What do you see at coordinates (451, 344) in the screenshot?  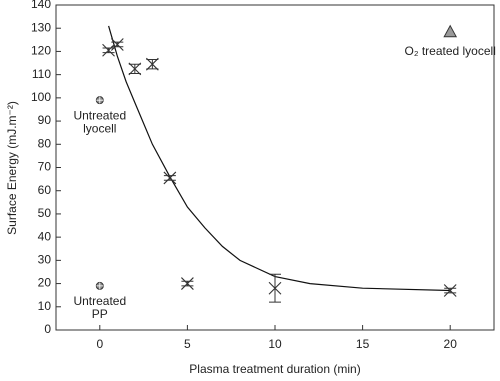 I see `x-tick-label: 20` at bounding box center [451, 344].